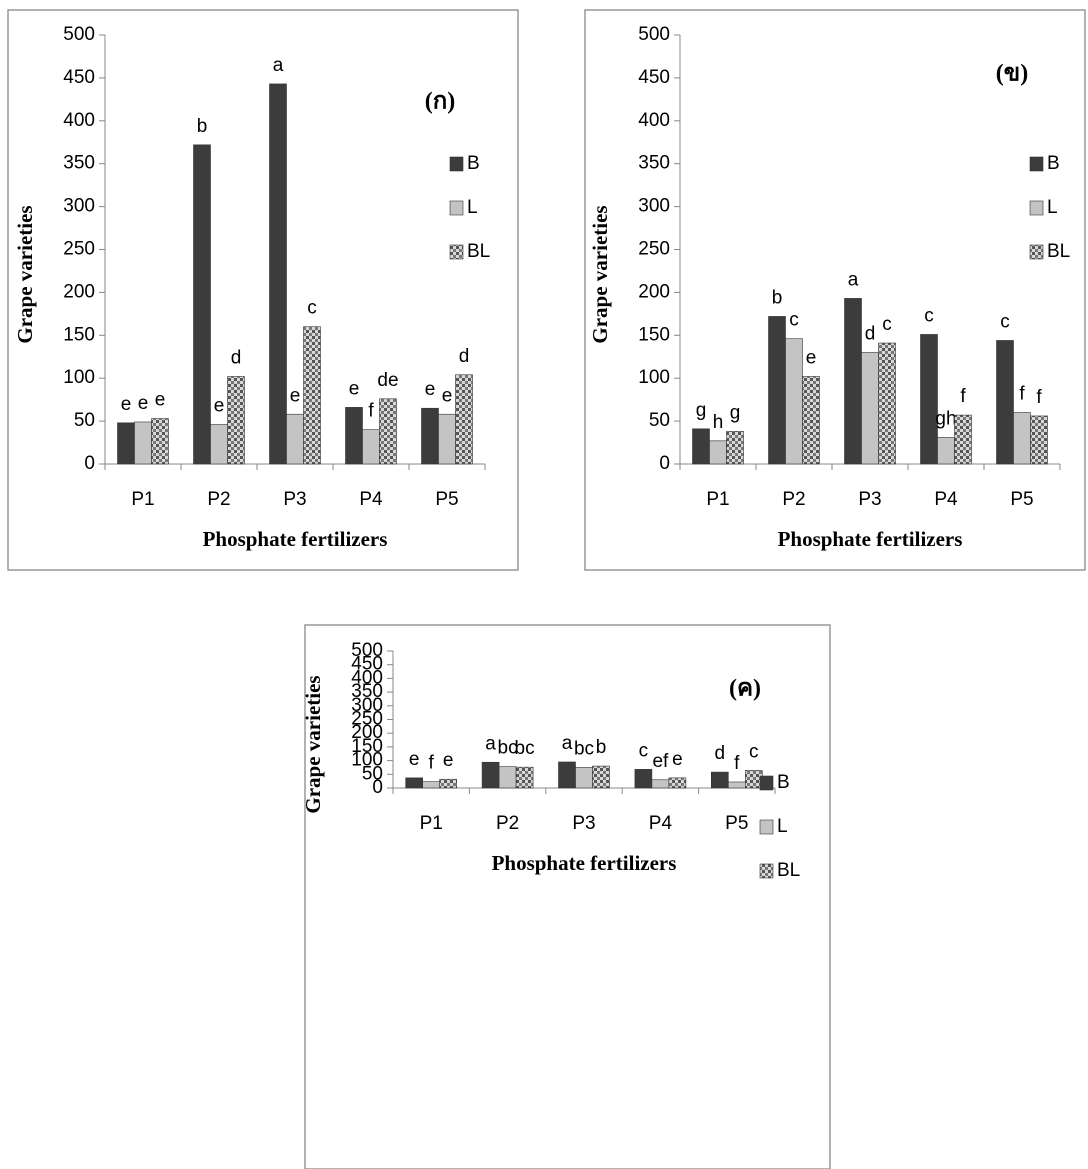 The height and width of the screenshot is (1169, 1088). What do you see at coordinates (387, 380) in the screenshot?
I see `bar-letter: de` at bounding box center [387, 380].